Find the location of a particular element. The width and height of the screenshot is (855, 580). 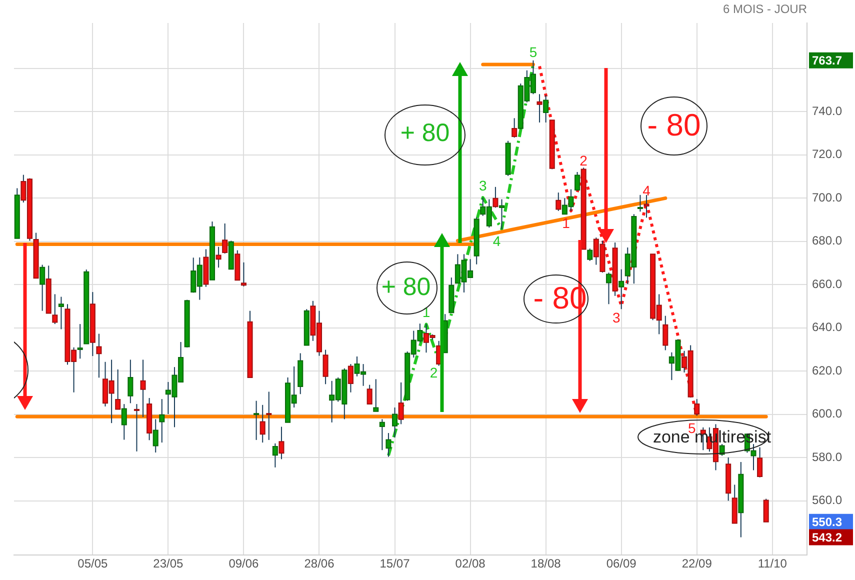

y-tick-label: 580.0 is located at coordinates (827, 457).